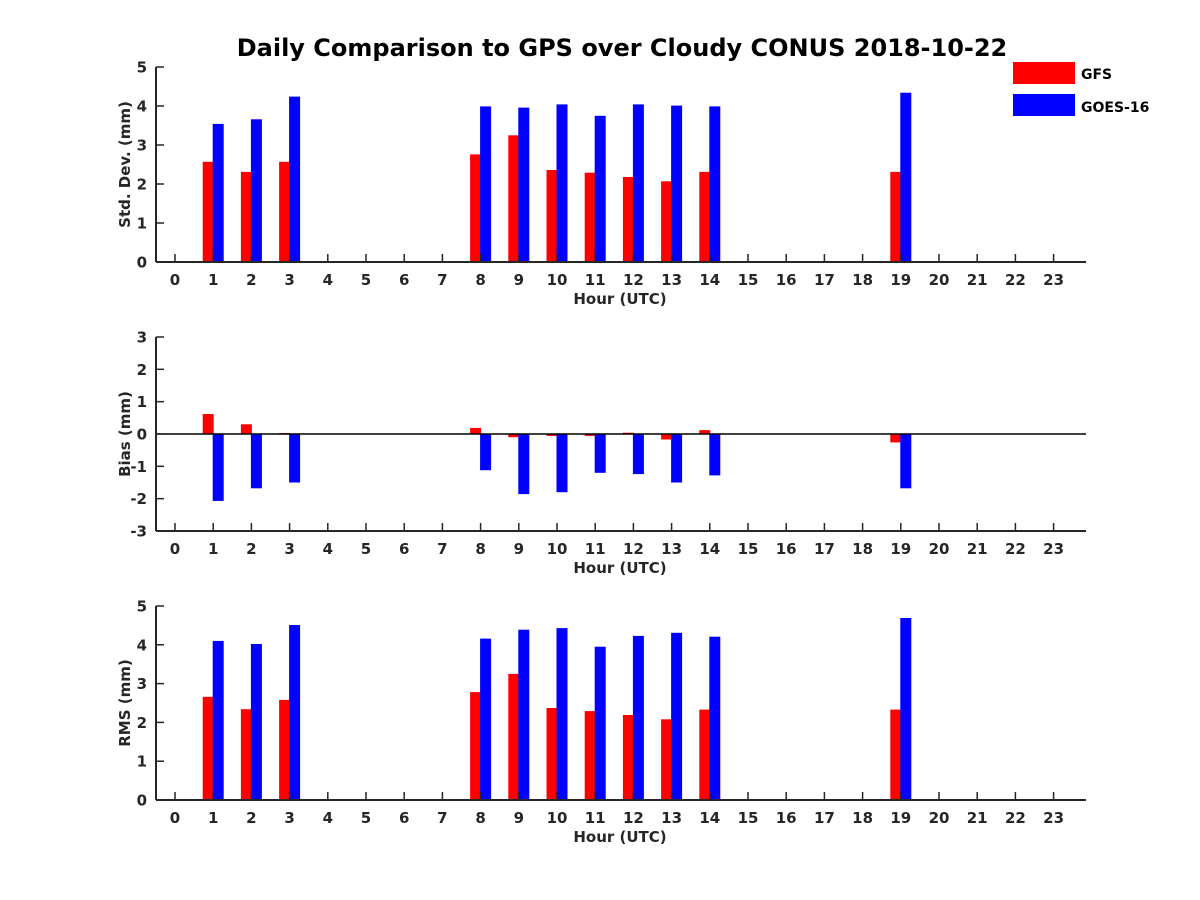 The height and width of the screenshot is (900, 1200). I want to click on bar-gfs-h14, so click(705, 754).